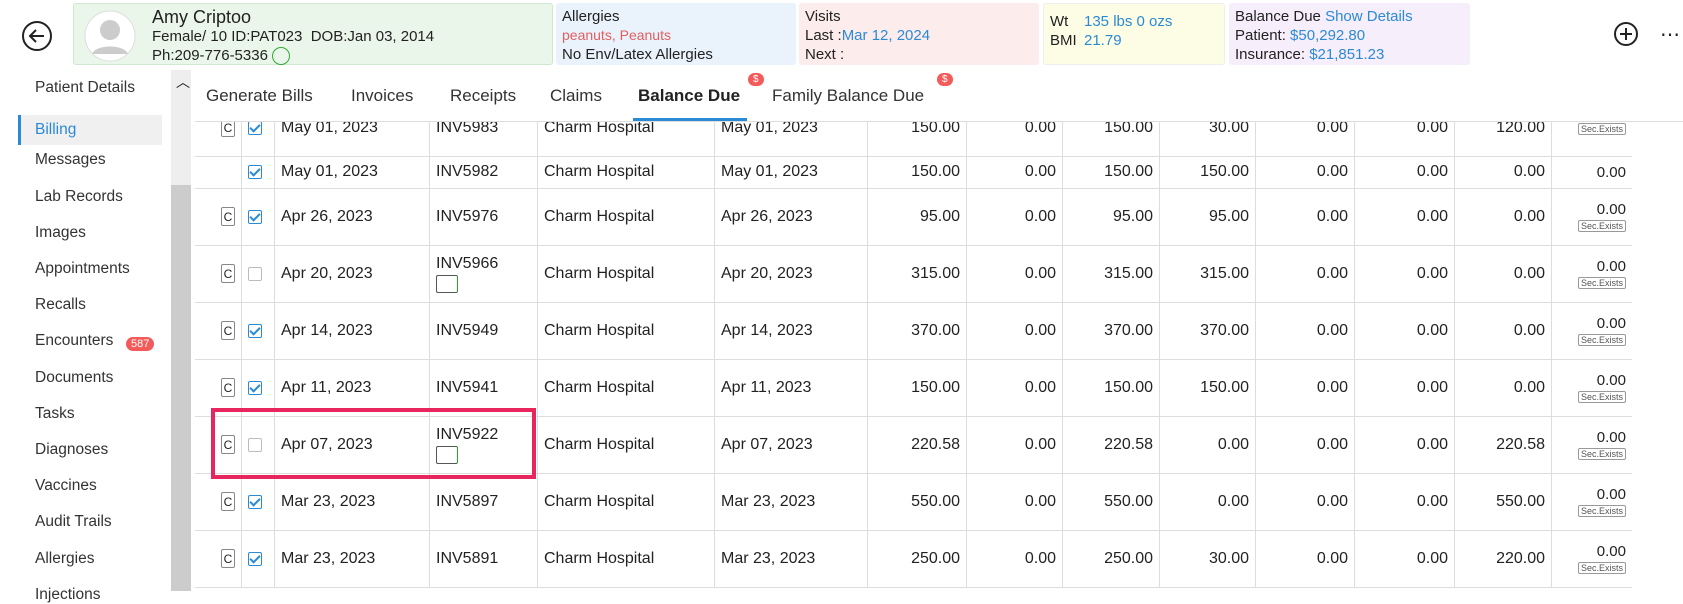 This screenshot has height=604, width=1683. Describe the element at coordinates (467, 216) in the screenshot. I see `invoice: INV5976` at that location.